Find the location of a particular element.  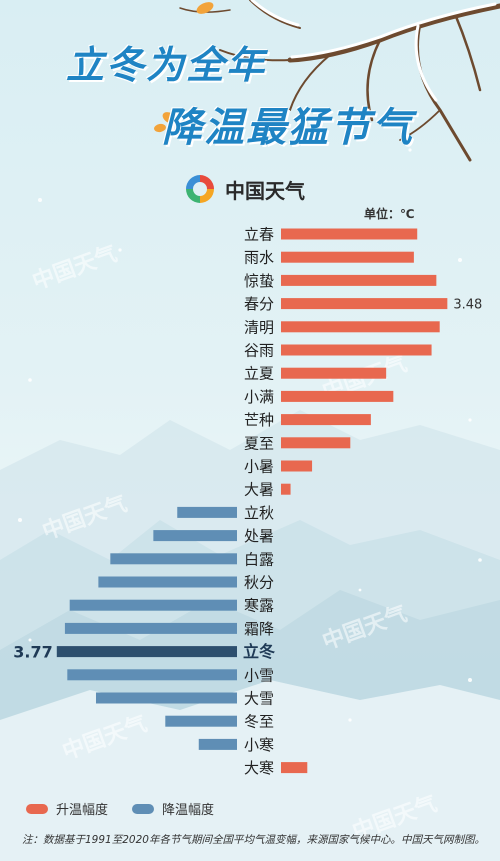

title-line-2: 降温最猛节气 is located at coordinates (288, 127).